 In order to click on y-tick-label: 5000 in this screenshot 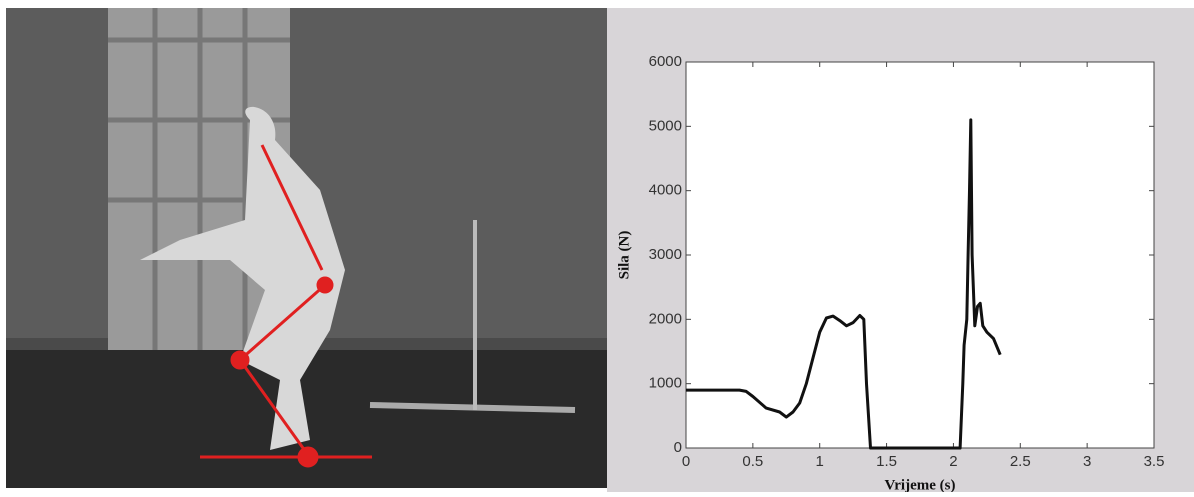, I will do `click(665, 125)`.